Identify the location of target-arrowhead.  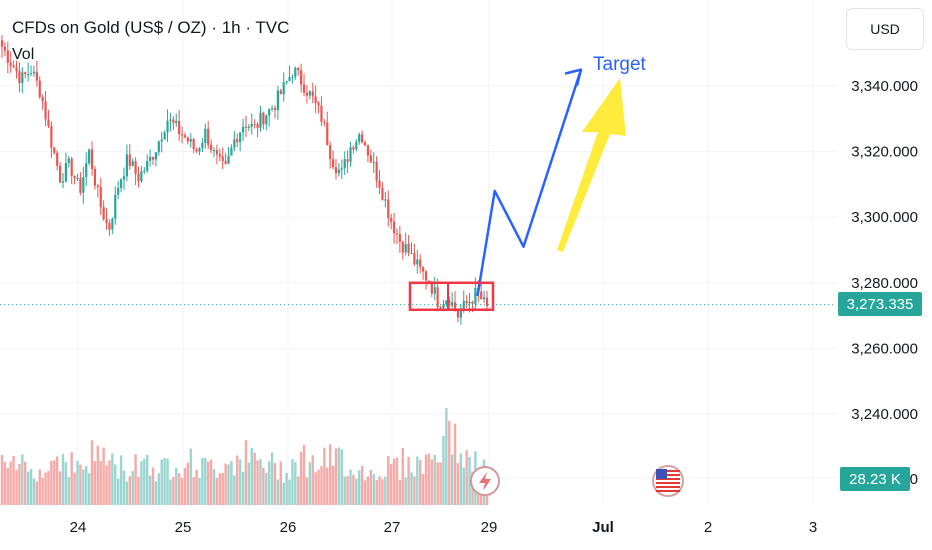
(573, 77).